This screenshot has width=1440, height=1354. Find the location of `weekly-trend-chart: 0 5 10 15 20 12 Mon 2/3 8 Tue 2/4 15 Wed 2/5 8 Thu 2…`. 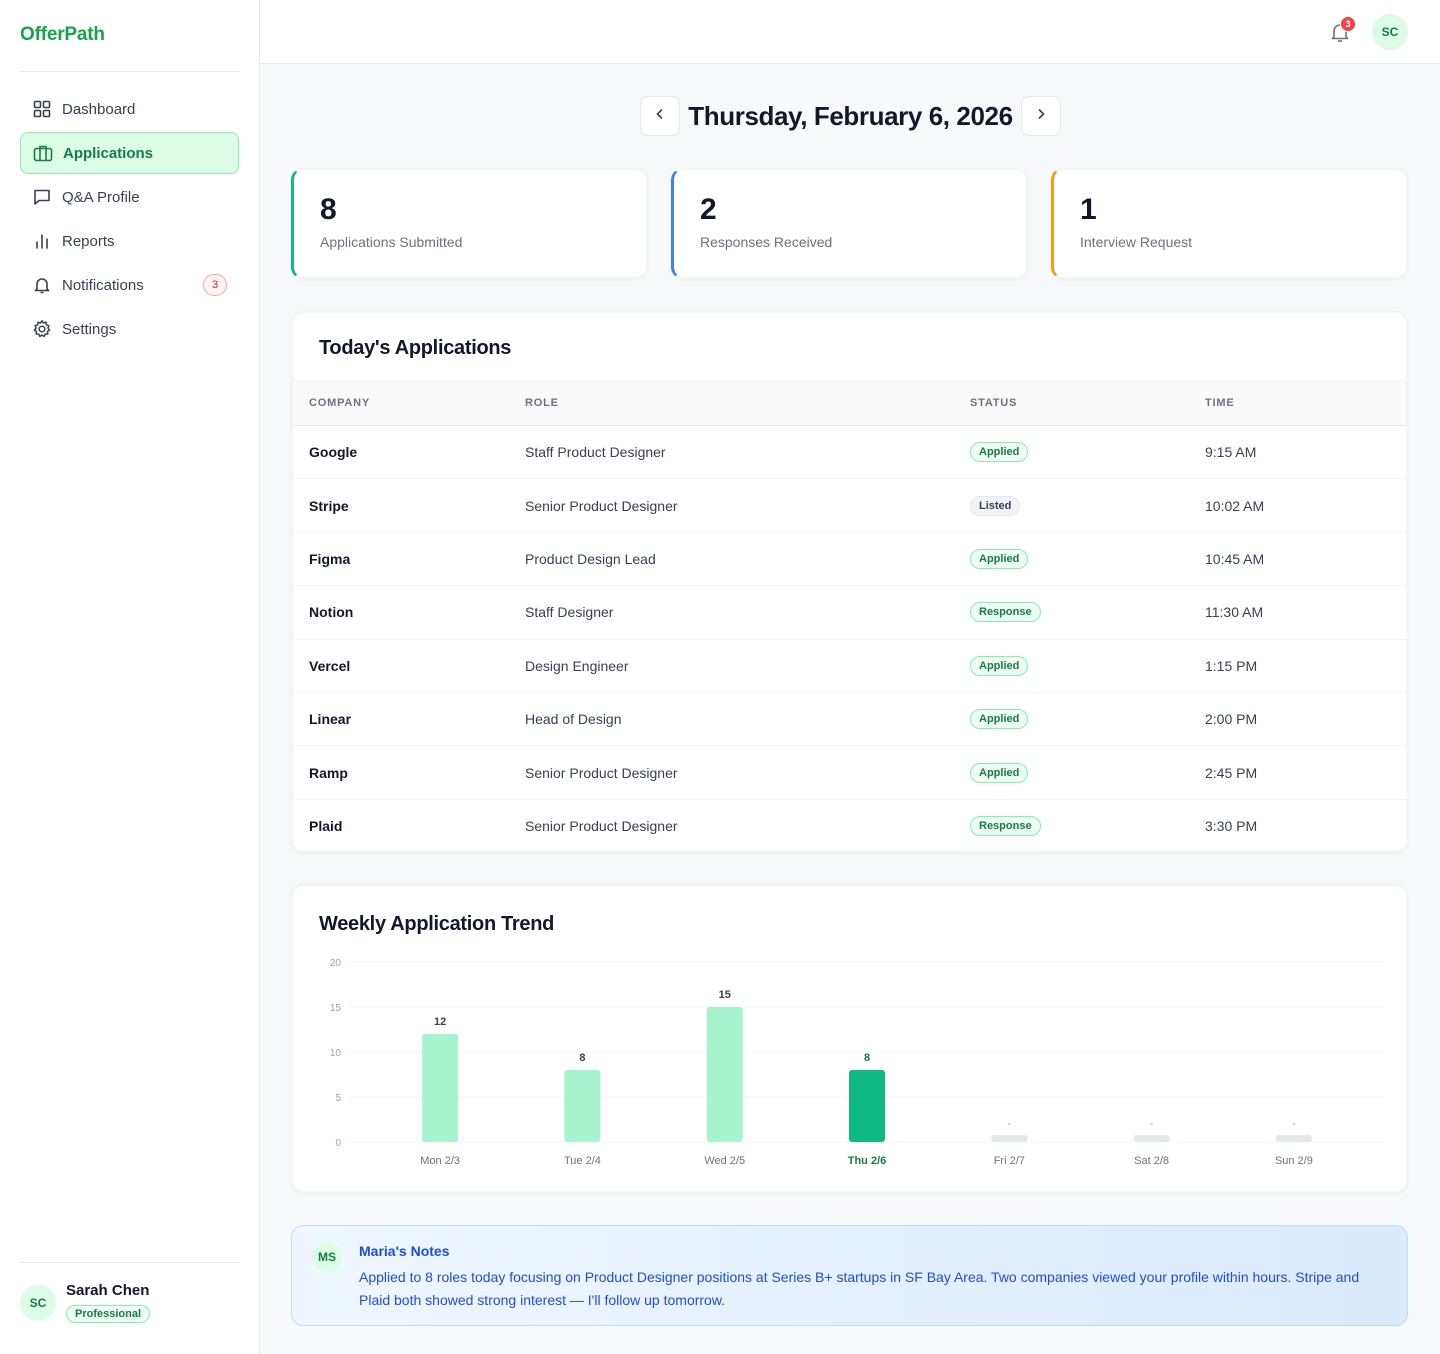

weekly-trend-chart: 0 5 10 15 20 12 Mon 2/3 8 Tue 2/4 15 Wed 2/5 8 Thu 2… is located at coordinates (857, 1062).